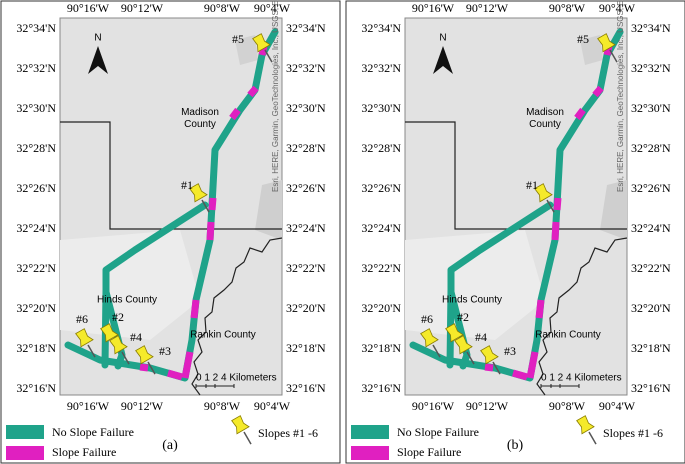 The height and width of the screenshot is (464, 685). I want to click on lat-label-right: 32°18'N, so click(651, 348).